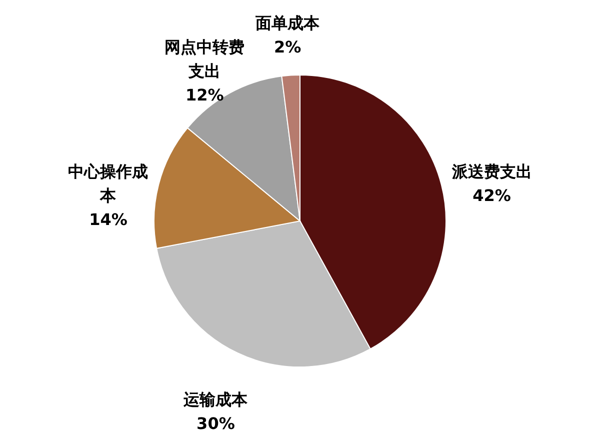 The width and height of the screenshot is (600, 442). Describe the element at coordinates (491, 171) in the screenshot. I see `slice-label: 派送费支出` at that location.